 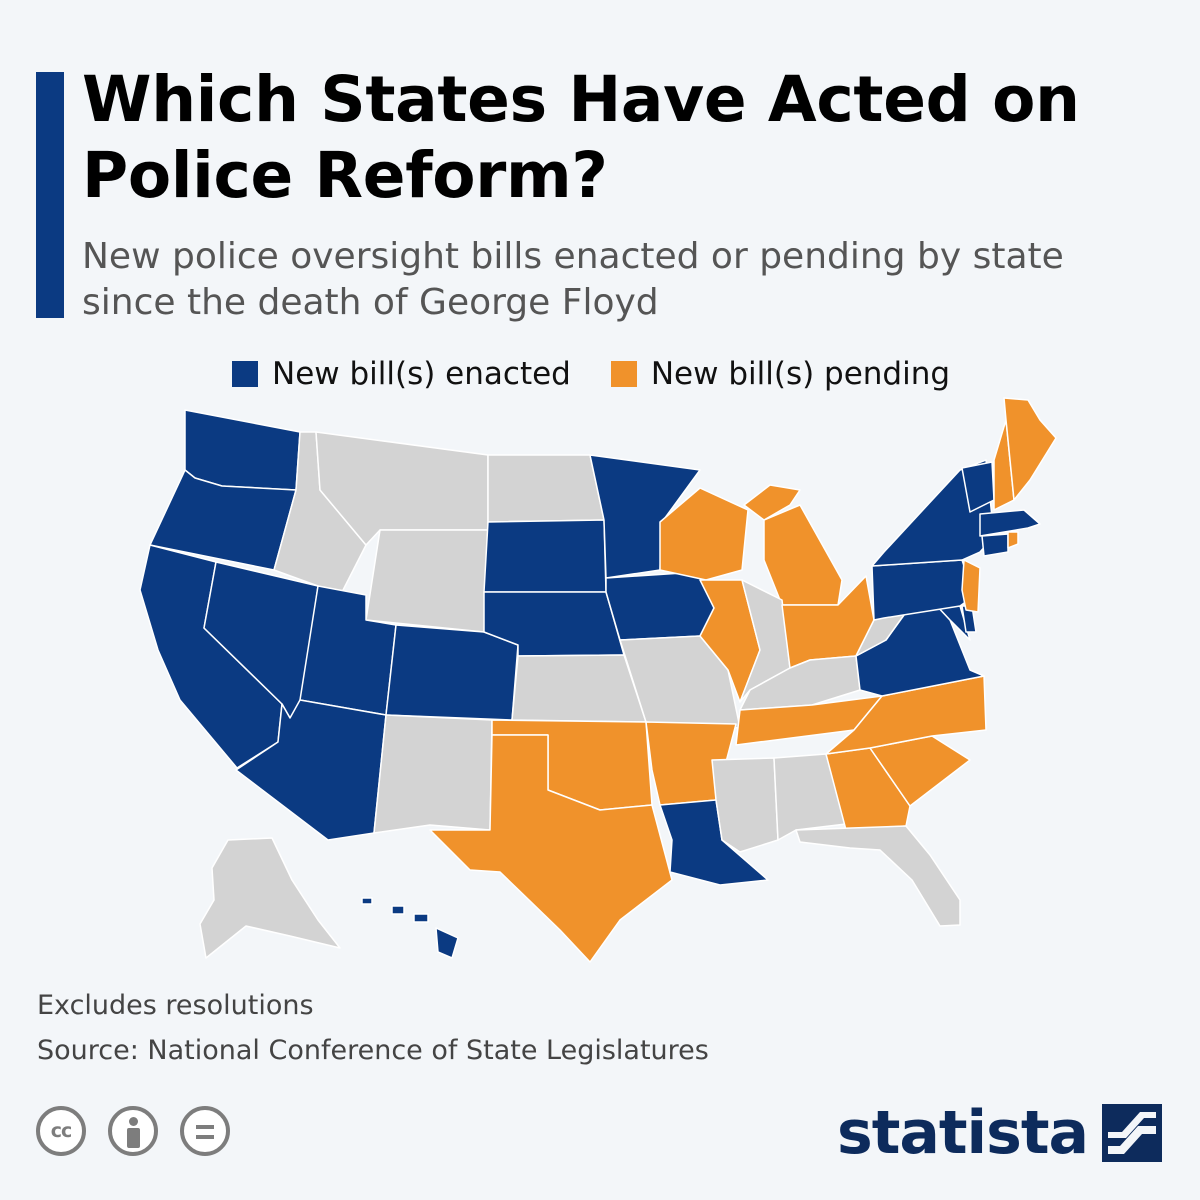 I want to click on state-ri, so click(x=1013, y=540).